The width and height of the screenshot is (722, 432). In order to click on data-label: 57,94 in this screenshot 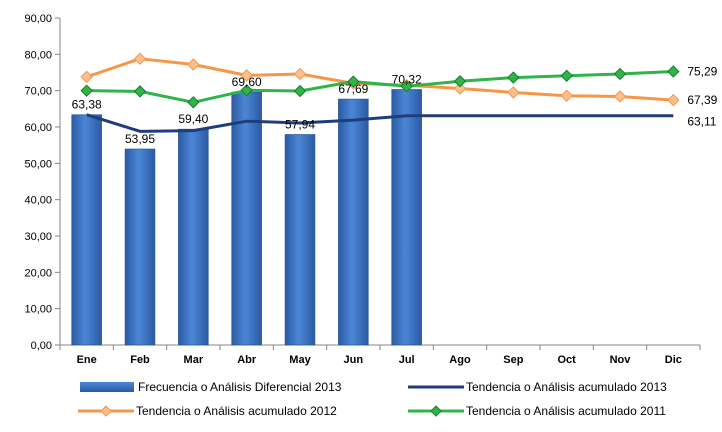, I will do `click(300, 124)`.